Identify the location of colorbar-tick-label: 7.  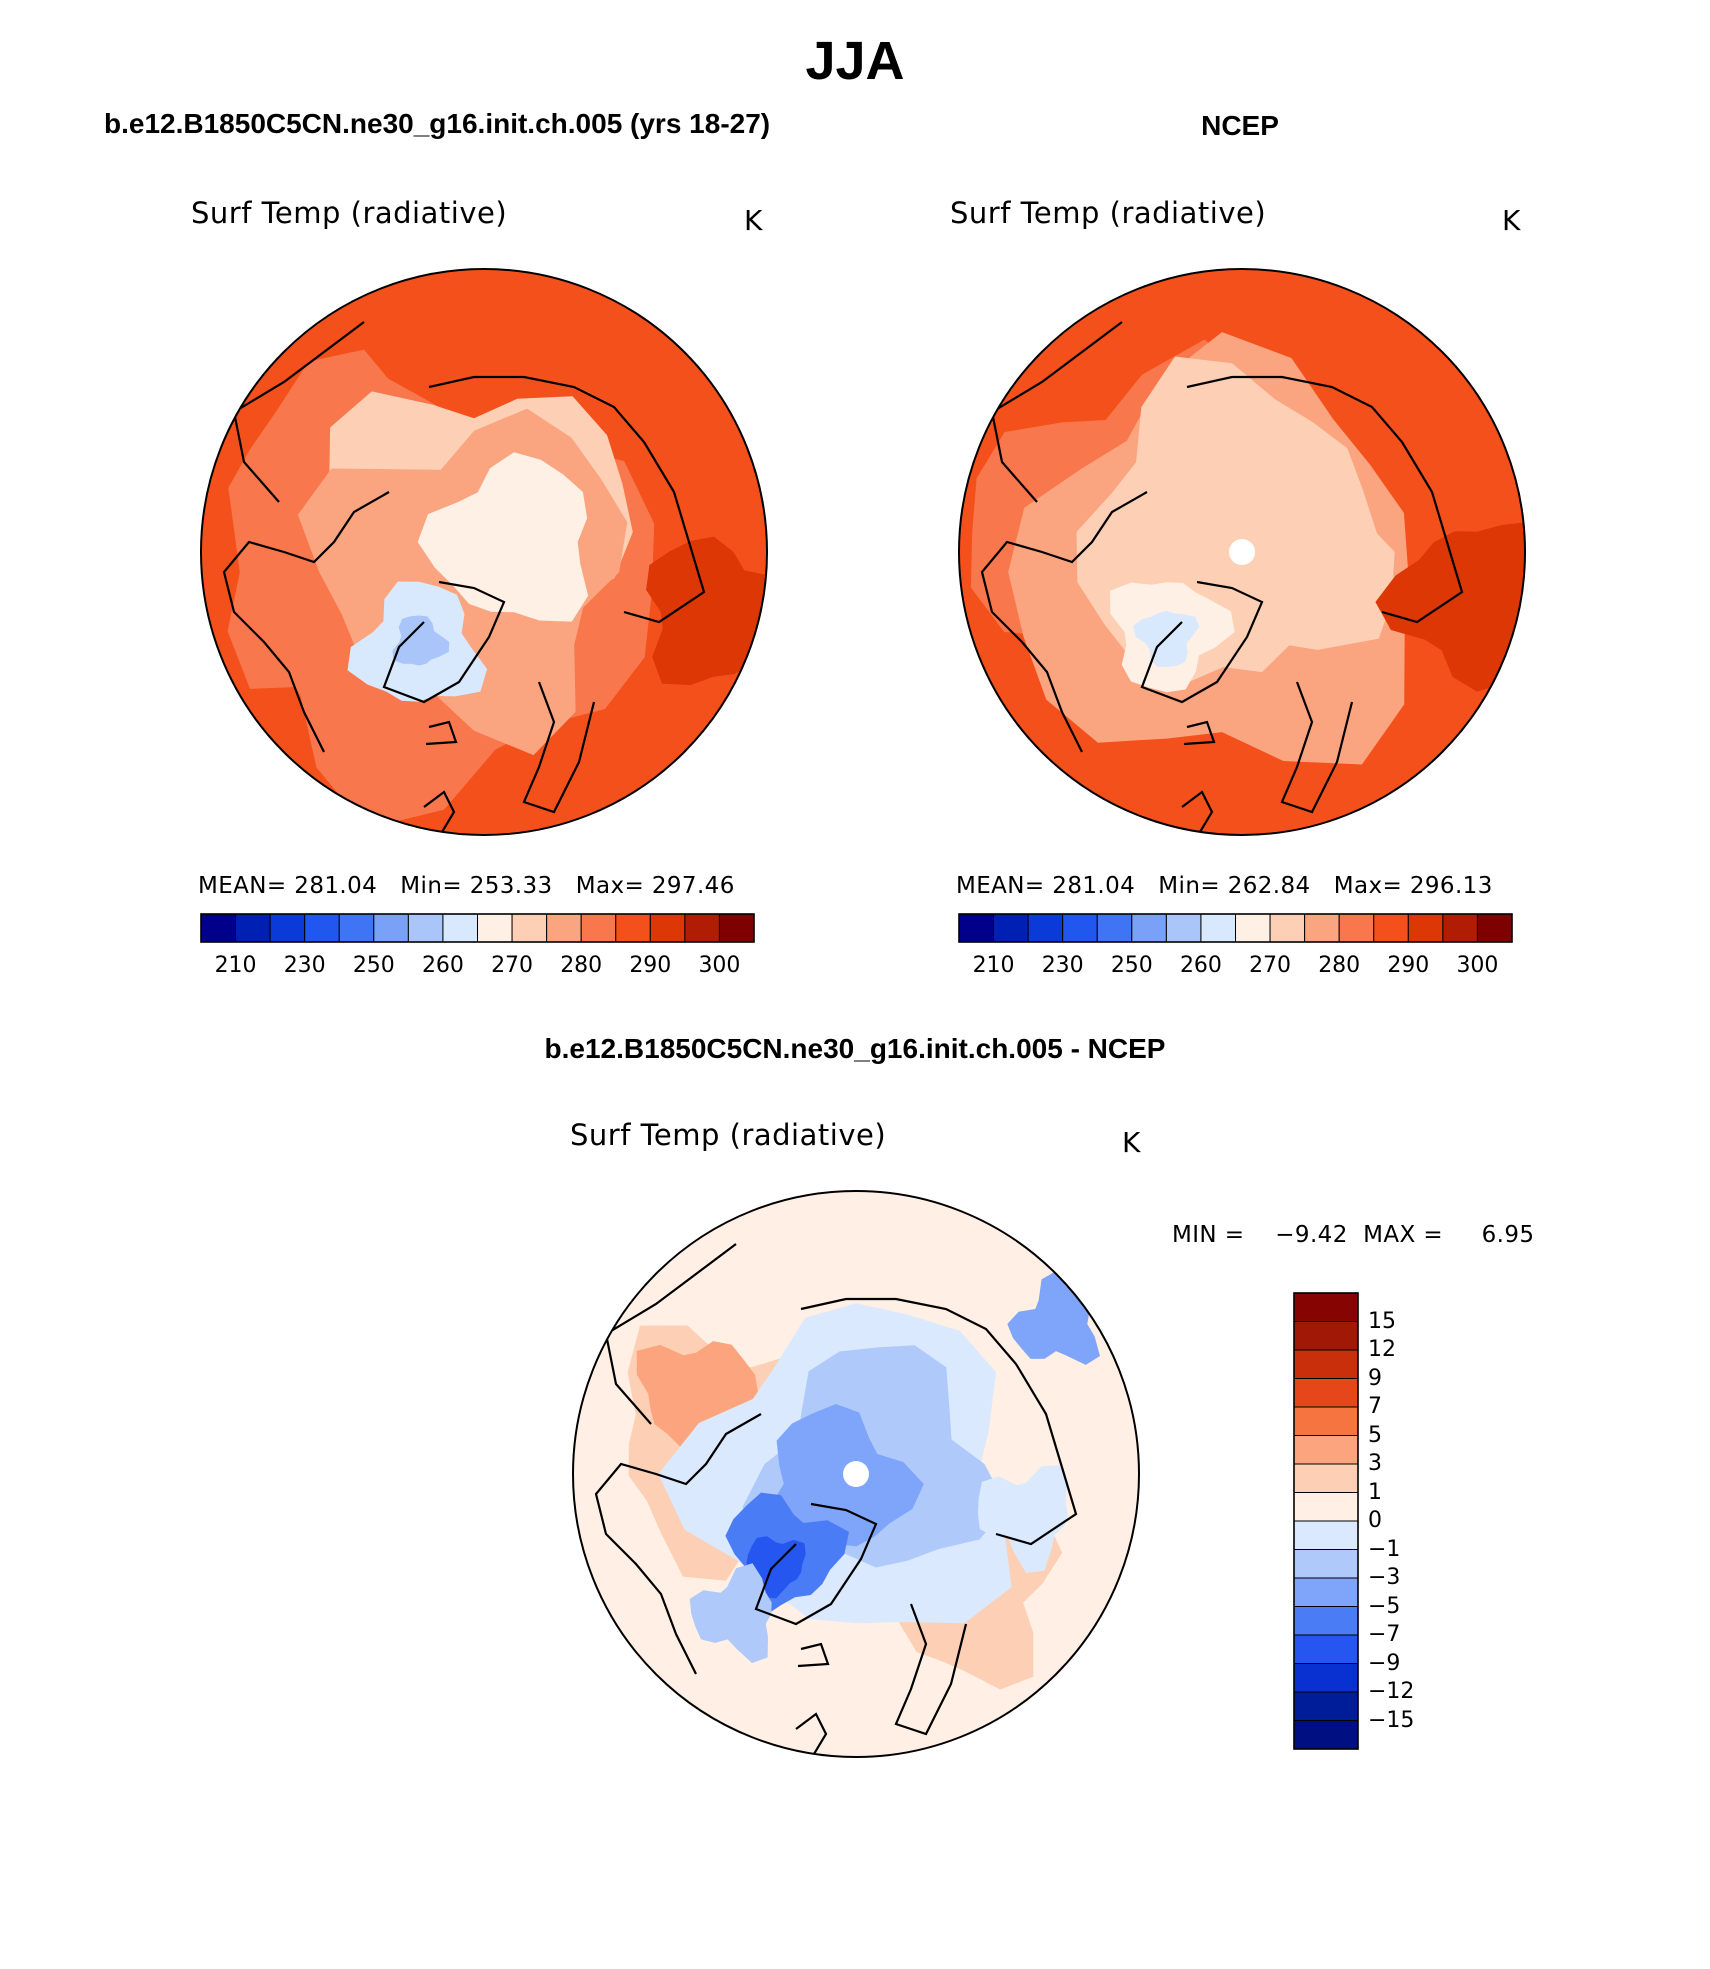
(1375, 1406).